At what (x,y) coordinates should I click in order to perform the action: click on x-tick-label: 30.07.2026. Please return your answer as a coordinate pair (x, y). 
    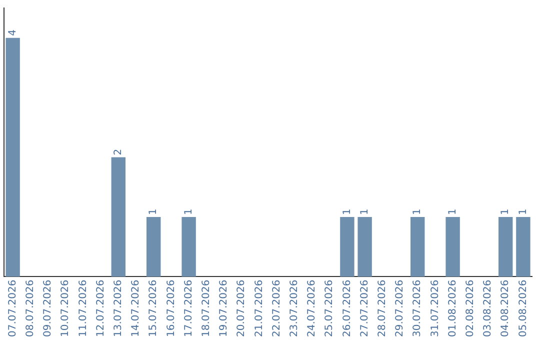
    Looking at the image, I should click on (418, 309).